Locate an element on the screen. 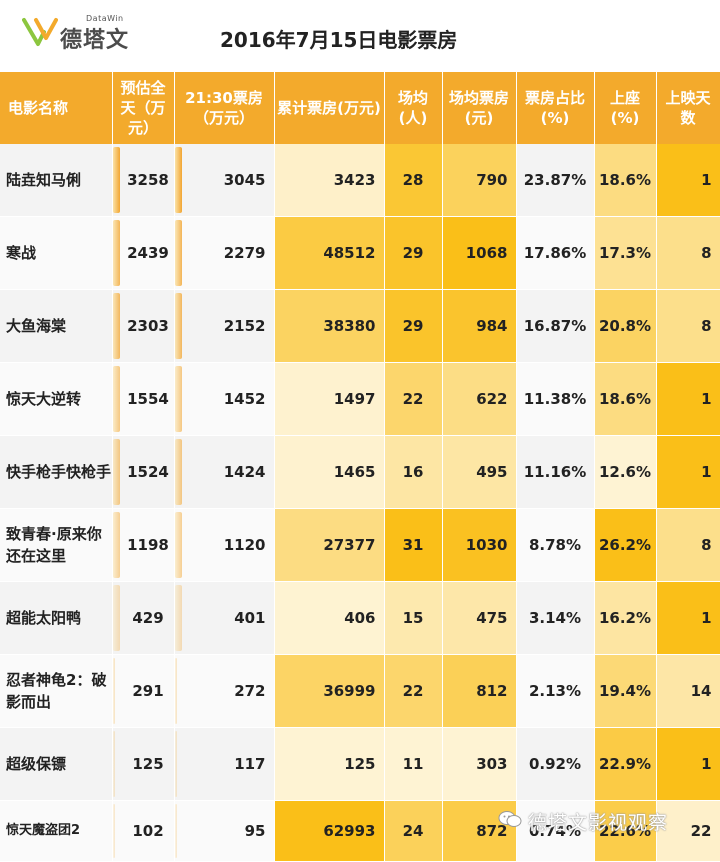 The height and width of the screenshot is (862, 720). share-cell: 8.78% is located at coordinates (555, 545).